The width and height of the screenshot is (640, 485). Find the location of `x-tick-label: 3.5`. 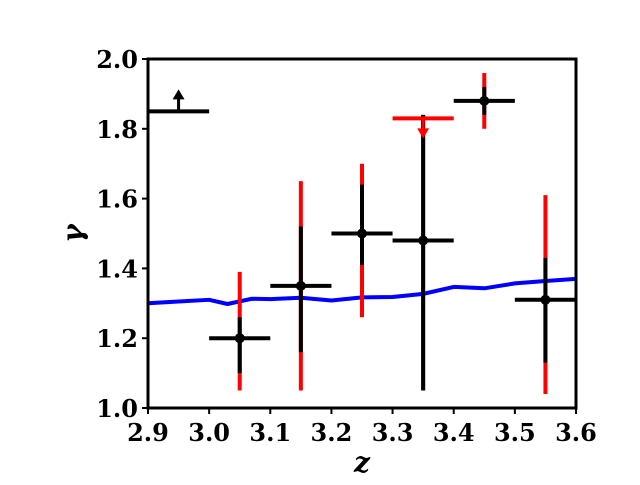

x-tick-label: 3.5 is located at coordinates (515, 432).